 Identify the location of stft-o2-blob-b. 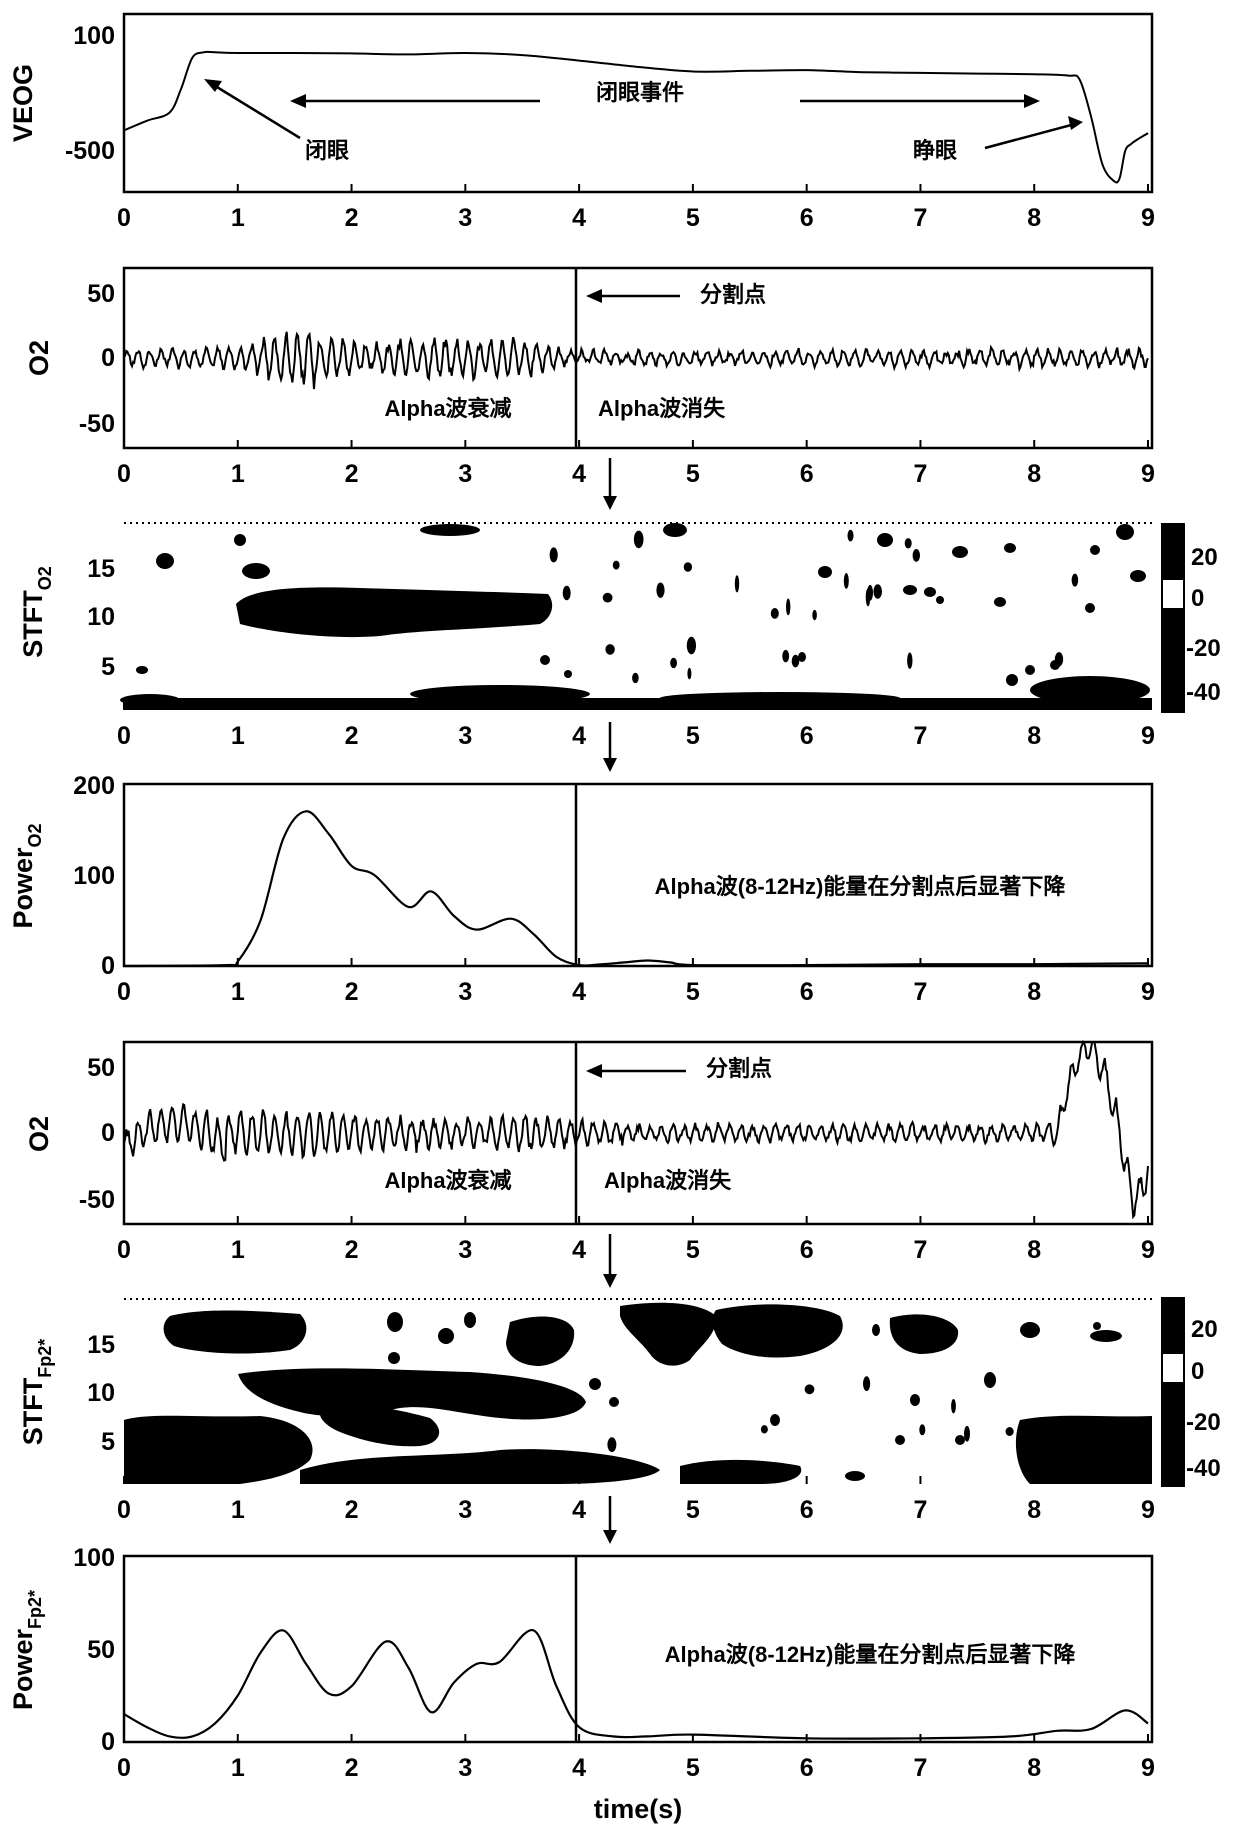
(165, 561).